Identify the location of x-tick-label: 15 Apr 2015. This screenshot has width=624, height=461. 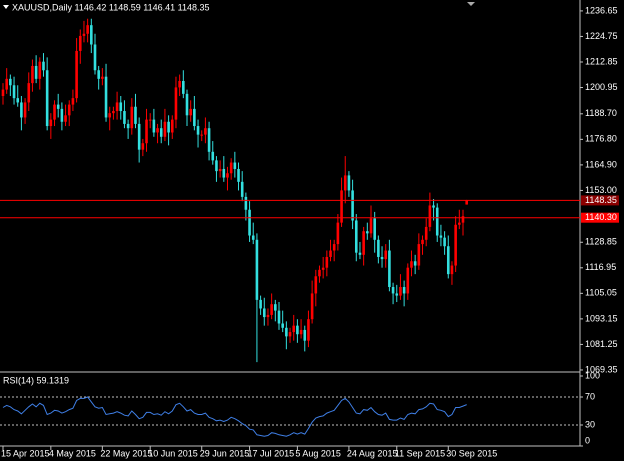
(25, 453).